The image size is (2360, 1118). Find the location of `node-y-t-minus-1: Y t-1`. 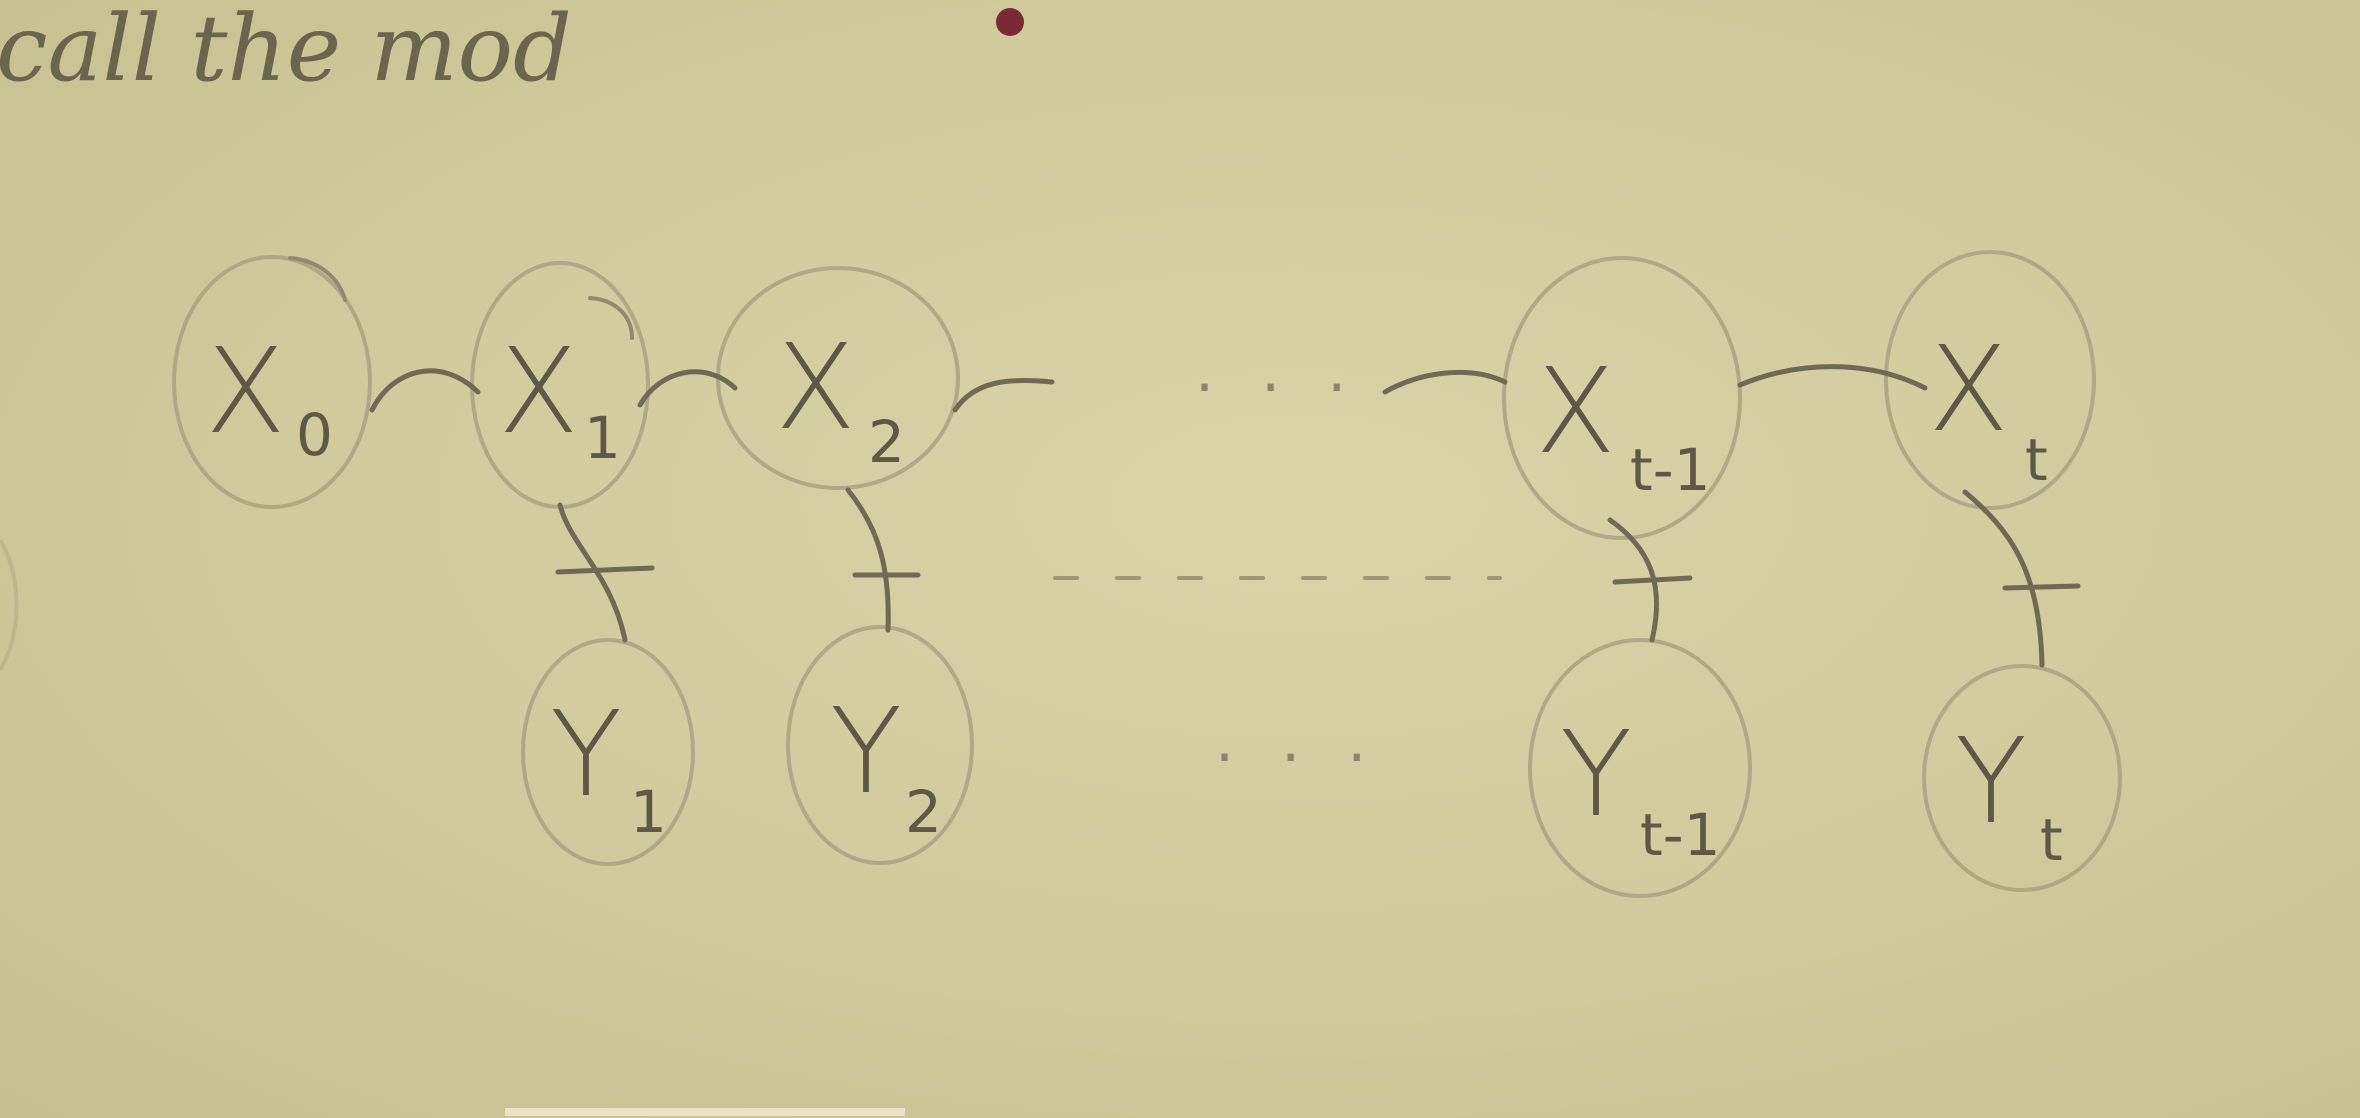

node-y-t-minus-1: Y t-1 is located at coordinates (1640, 768).